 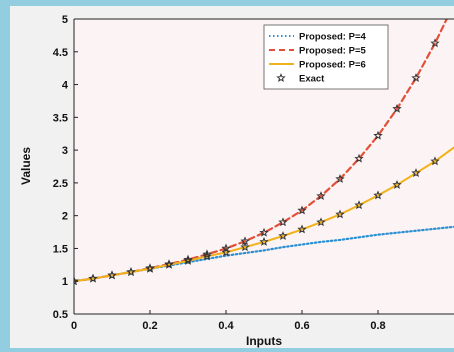 What do you see at coordinates (226, 326) in the screenshot?
I see `x-tick-label: 0.4` at bounding box center [226, 326].